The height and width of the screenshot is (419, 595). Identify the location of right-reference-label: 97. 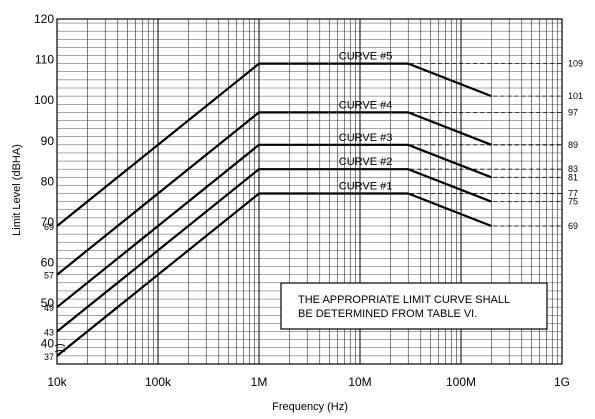
(573, 112).